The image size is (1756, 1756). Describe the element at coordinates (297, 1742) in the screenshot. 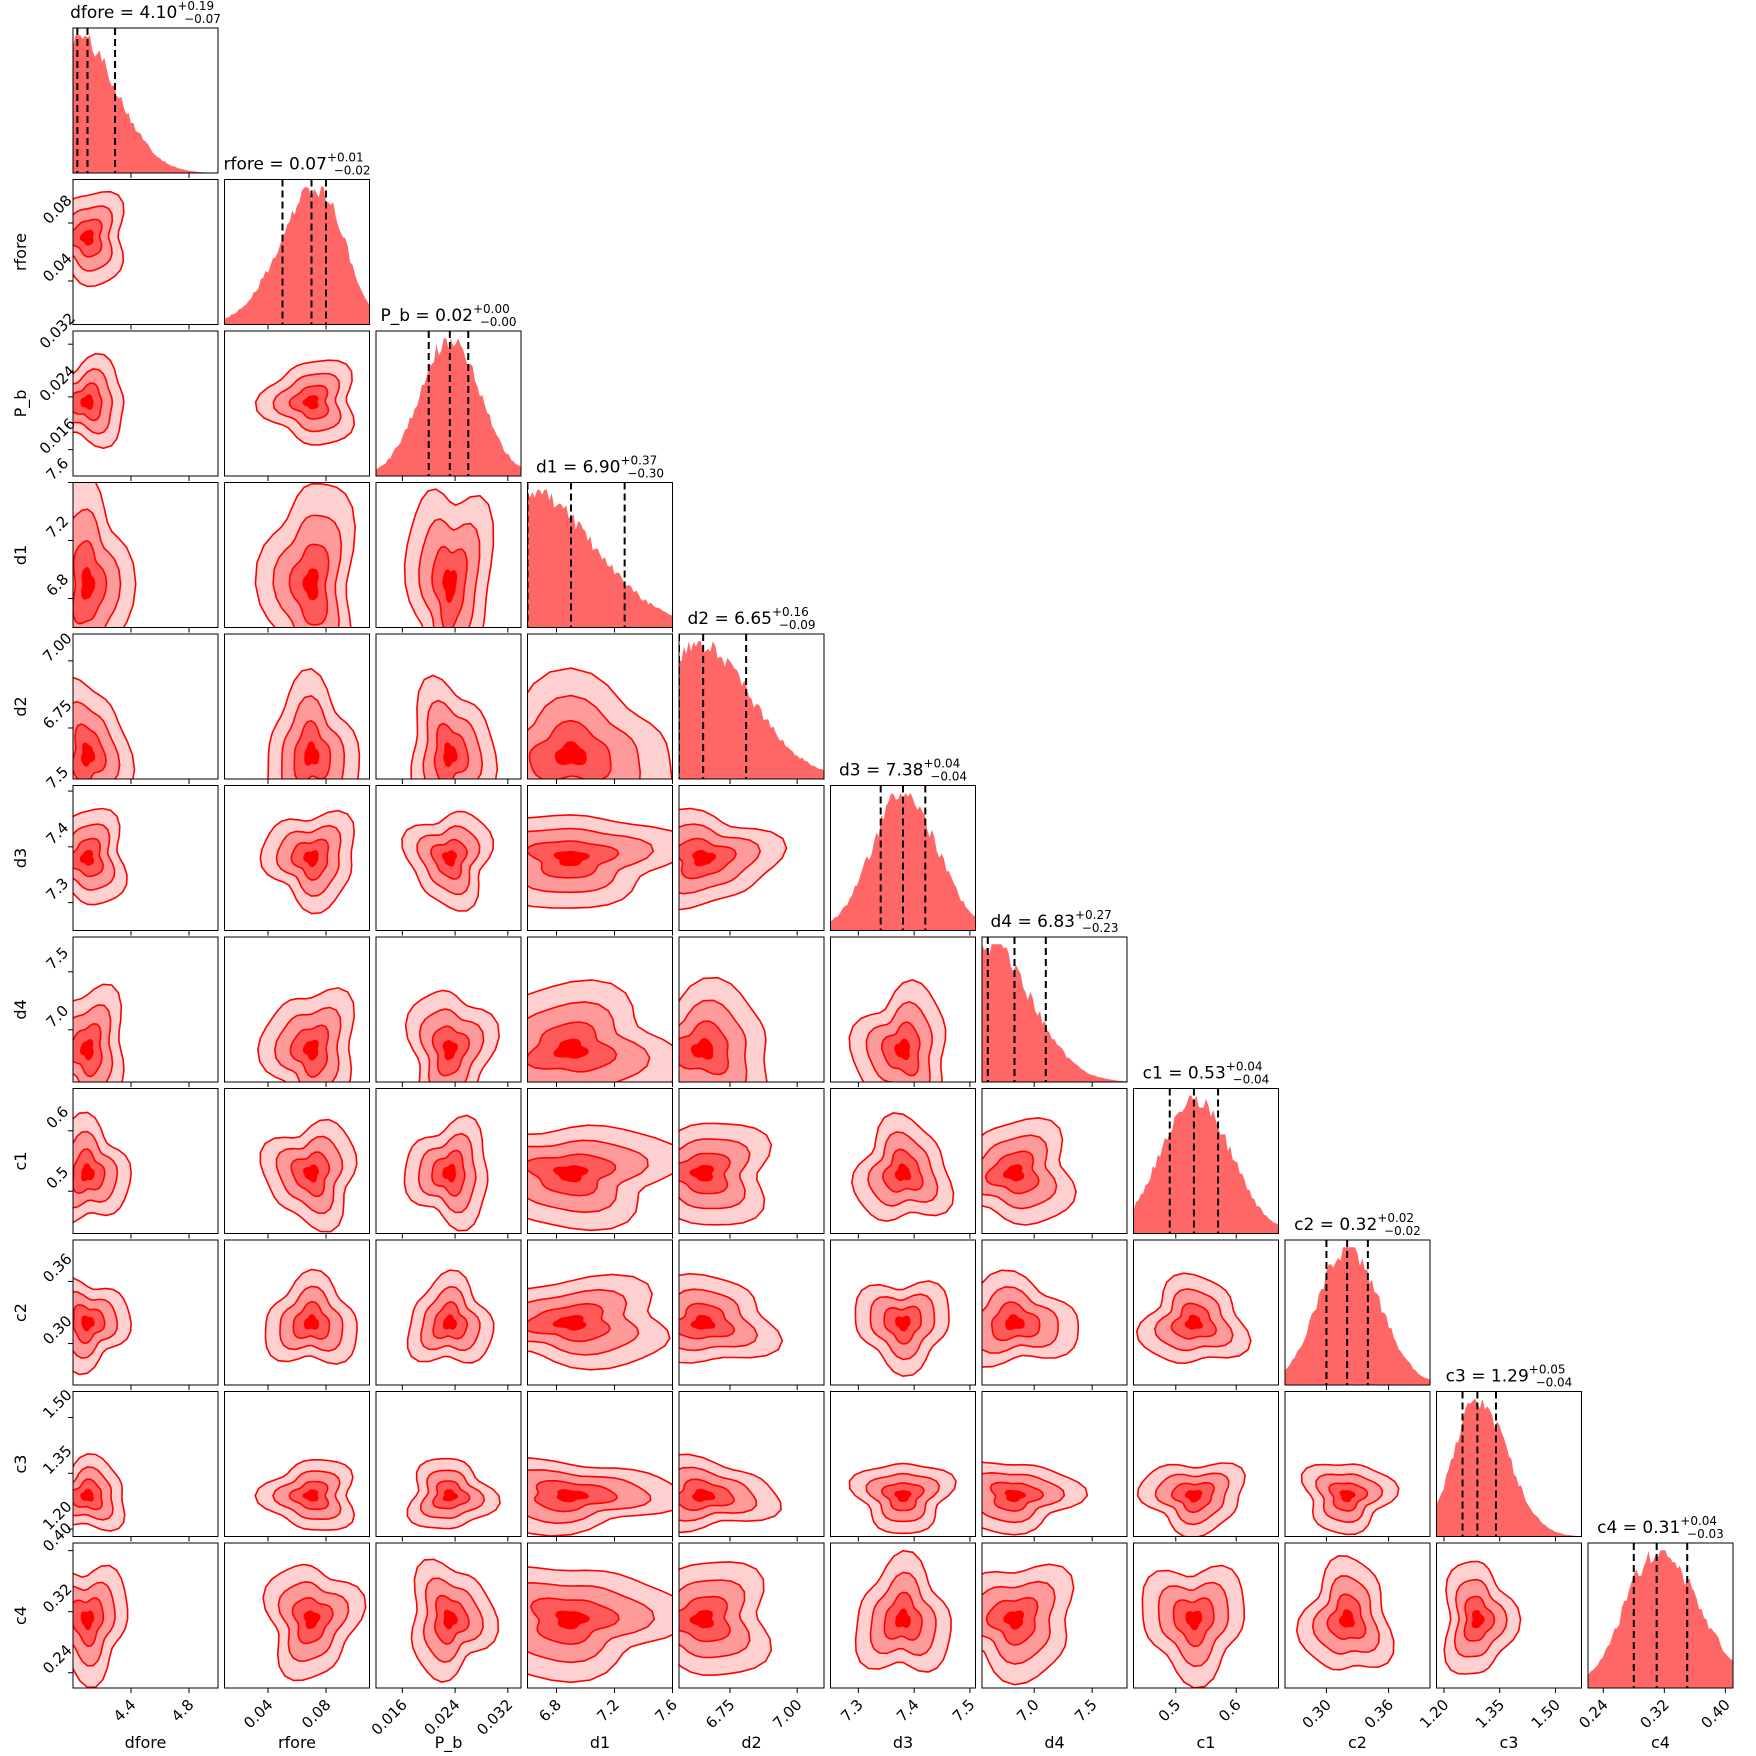

I see `x-axis-label-rfore: rfore` at that location.